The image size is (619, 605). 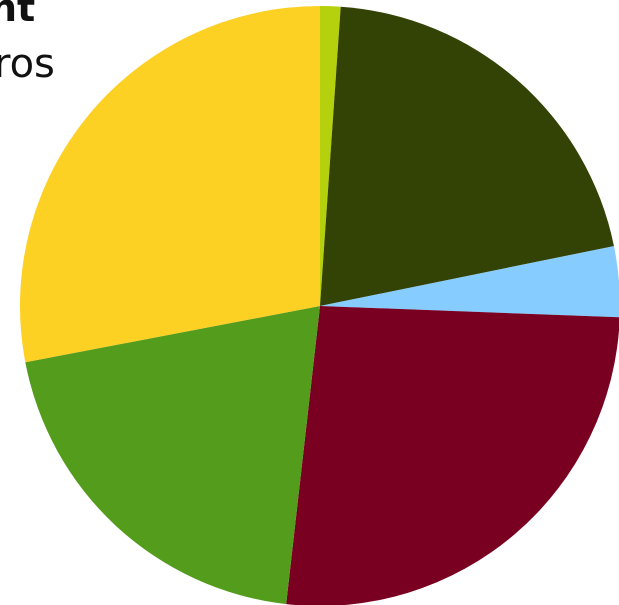 I want to click on chart-subtitle-fragment: ros, so click(x=27, y=64).